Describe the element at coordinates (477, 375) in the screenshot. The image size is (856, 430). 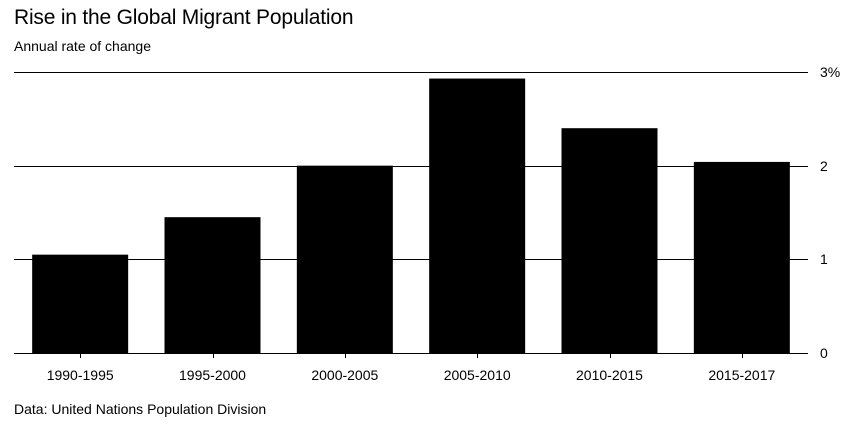
I see `x-tick-label: 2005-2010` at that location.